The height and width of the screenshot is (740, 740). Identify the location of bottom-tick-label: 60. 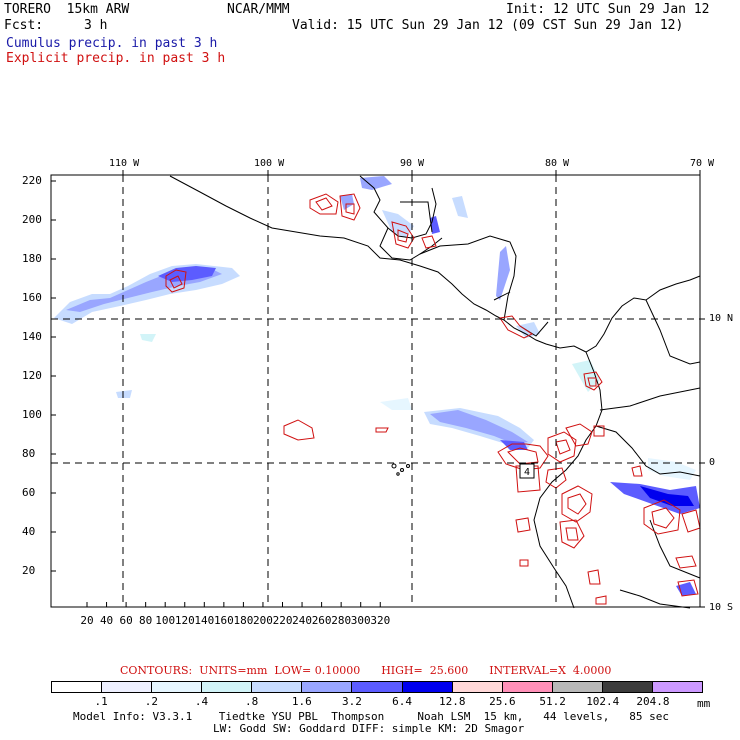
(126, 620).